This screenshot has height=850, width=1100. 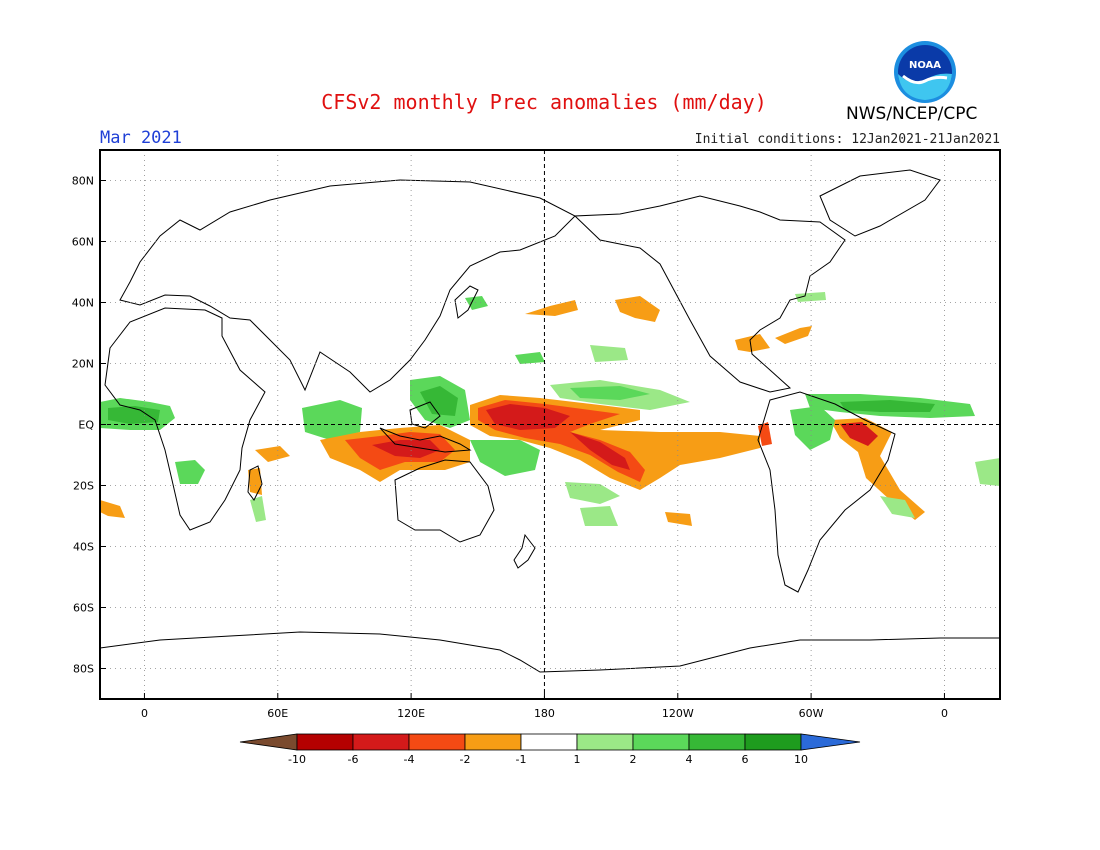 I want to click on lon-label: 120E, so click(x=411, y=713).